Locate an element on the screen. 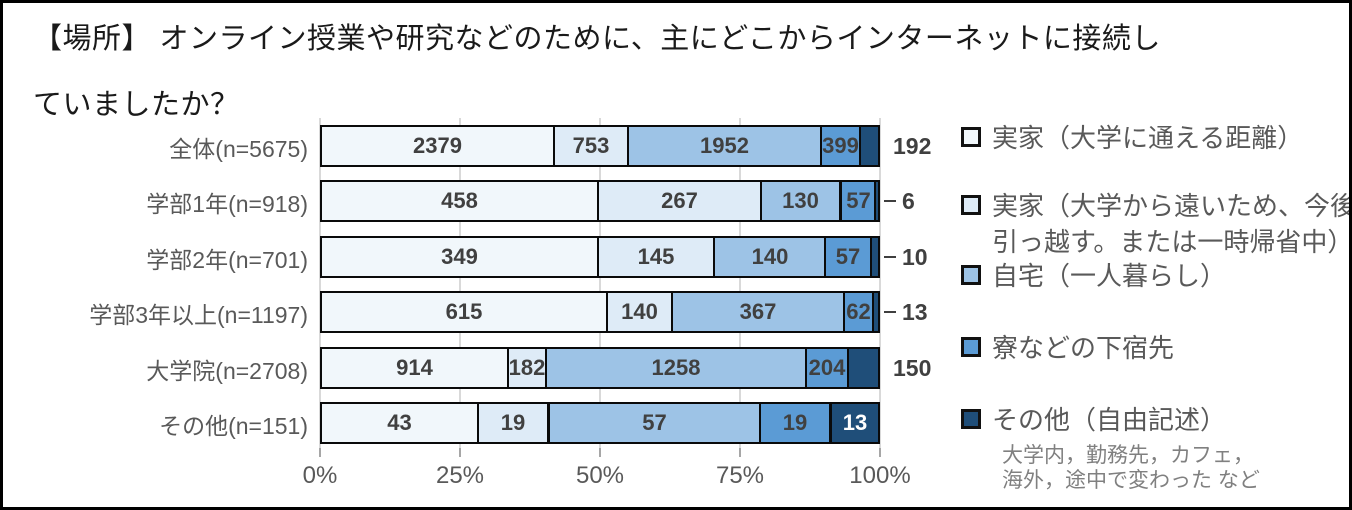 The height and width of the screenshot is (510, 1352). bar-row: 458 267 130 57 is located at coordinates (600, 201).